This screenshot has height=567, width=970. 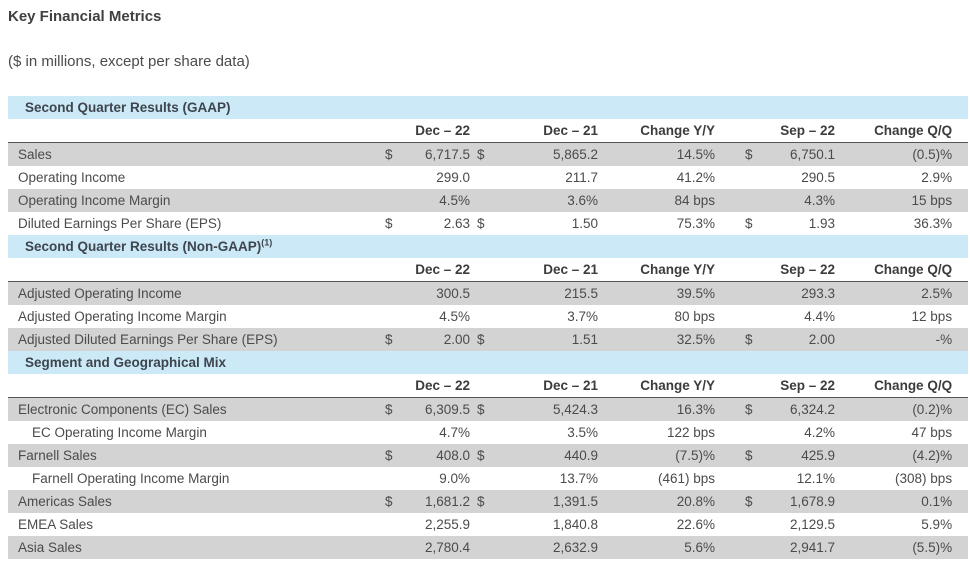 I want to click on change-qq-cell: 0.1%, so click(x=902, y=501).